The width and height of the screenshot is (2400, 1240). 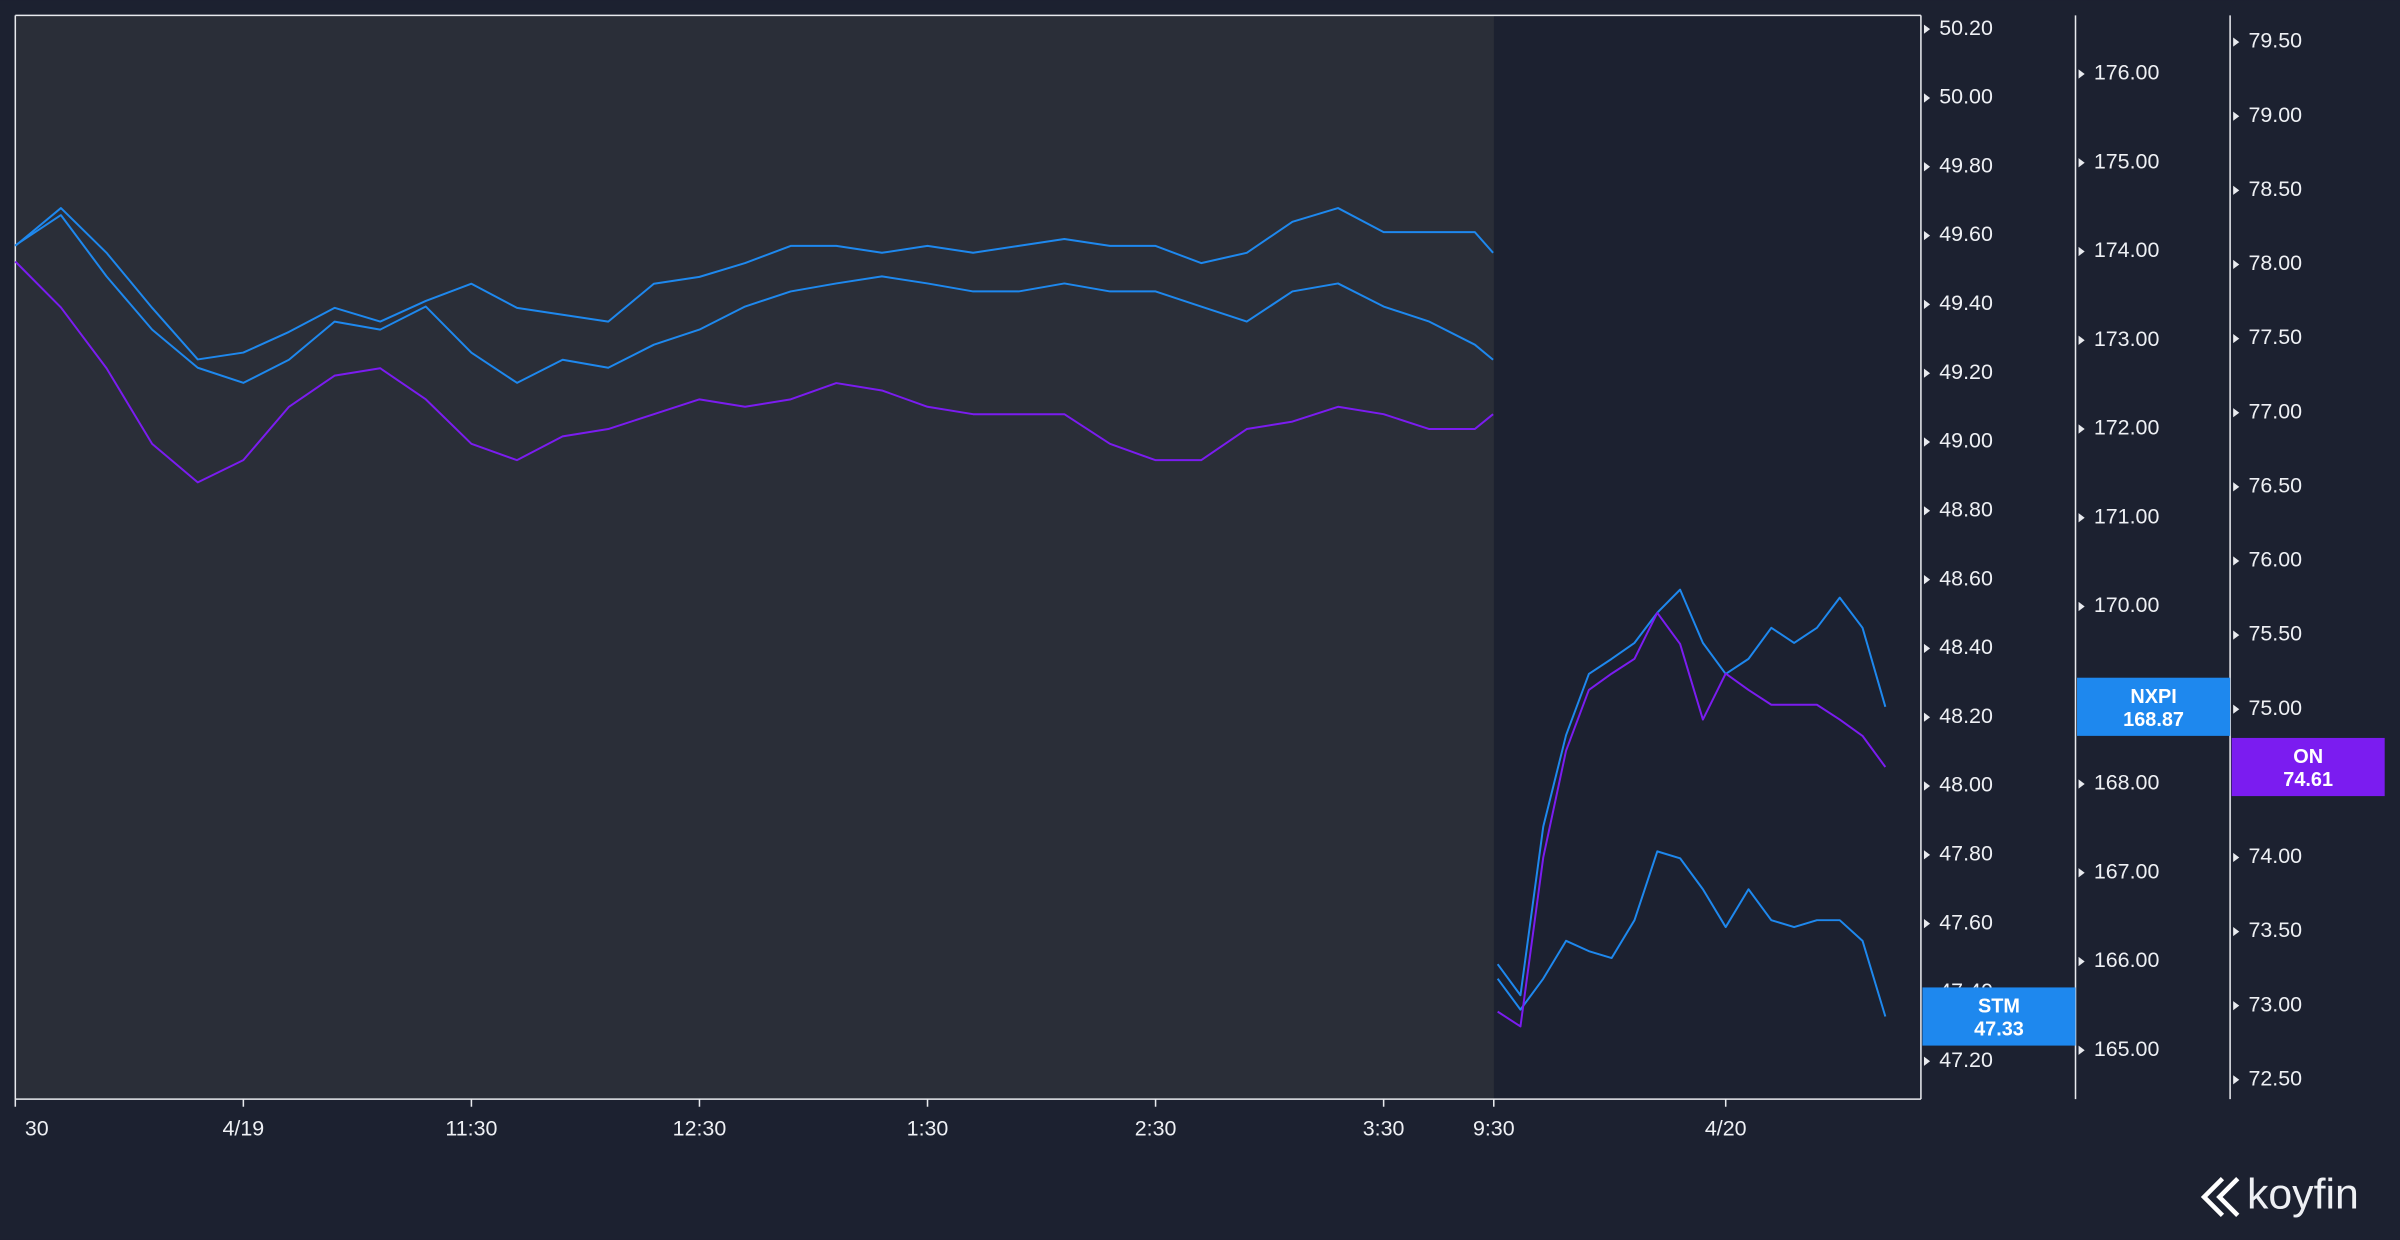 What do you see at coordinates (1966, 372) in the screenshot?
I see `y-tick-label: 49.20` at bounding box center [1966, 372].